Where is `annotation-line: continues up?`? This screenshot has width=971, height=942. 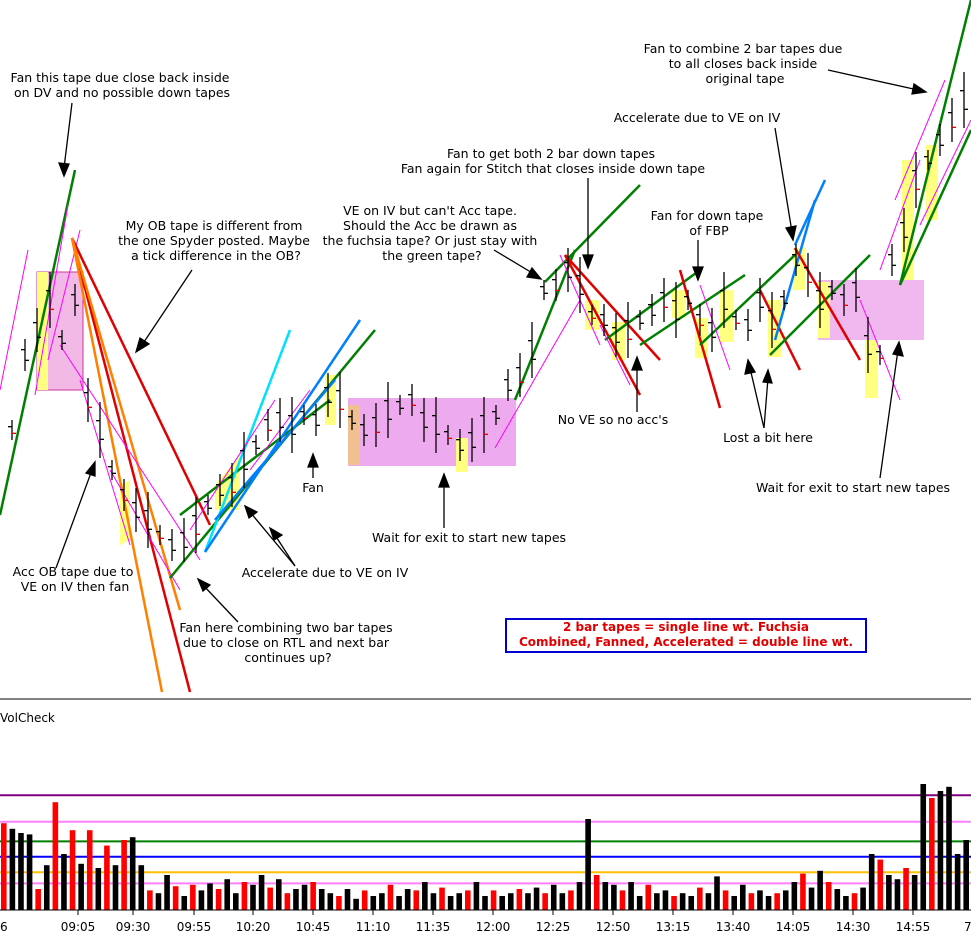 annotation-line: continues up? is located at coordinates (287, 657).